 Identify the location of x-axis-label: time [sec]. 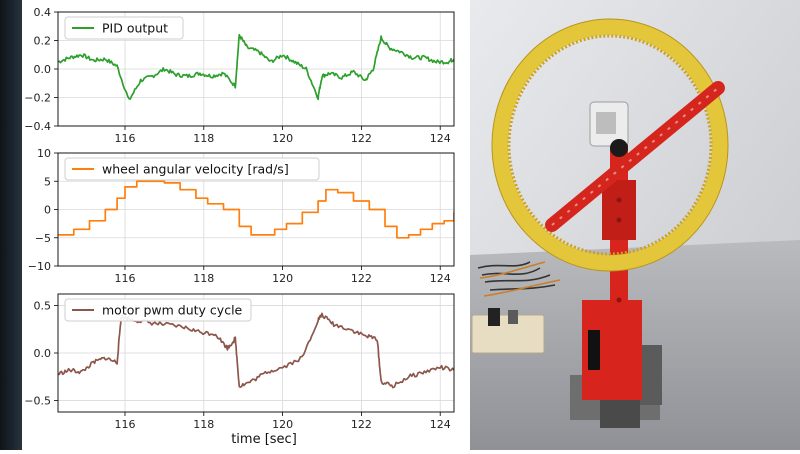
(264, 439).